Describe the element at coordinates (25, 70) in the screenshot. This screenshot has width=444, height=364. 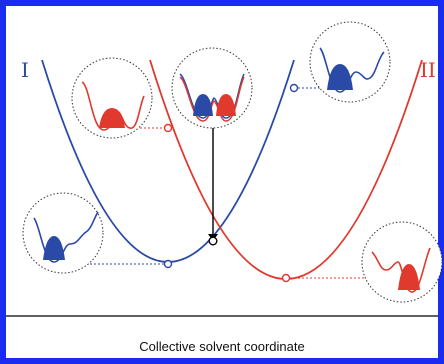
I see `curve-label-i: I` at that location.